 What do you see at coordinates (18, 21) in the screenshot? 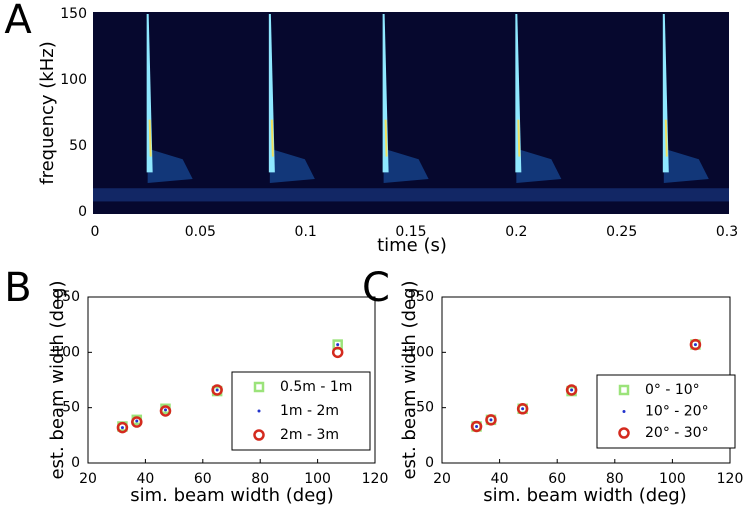
I see `panel-label: A` at bounding box center [18, 21].